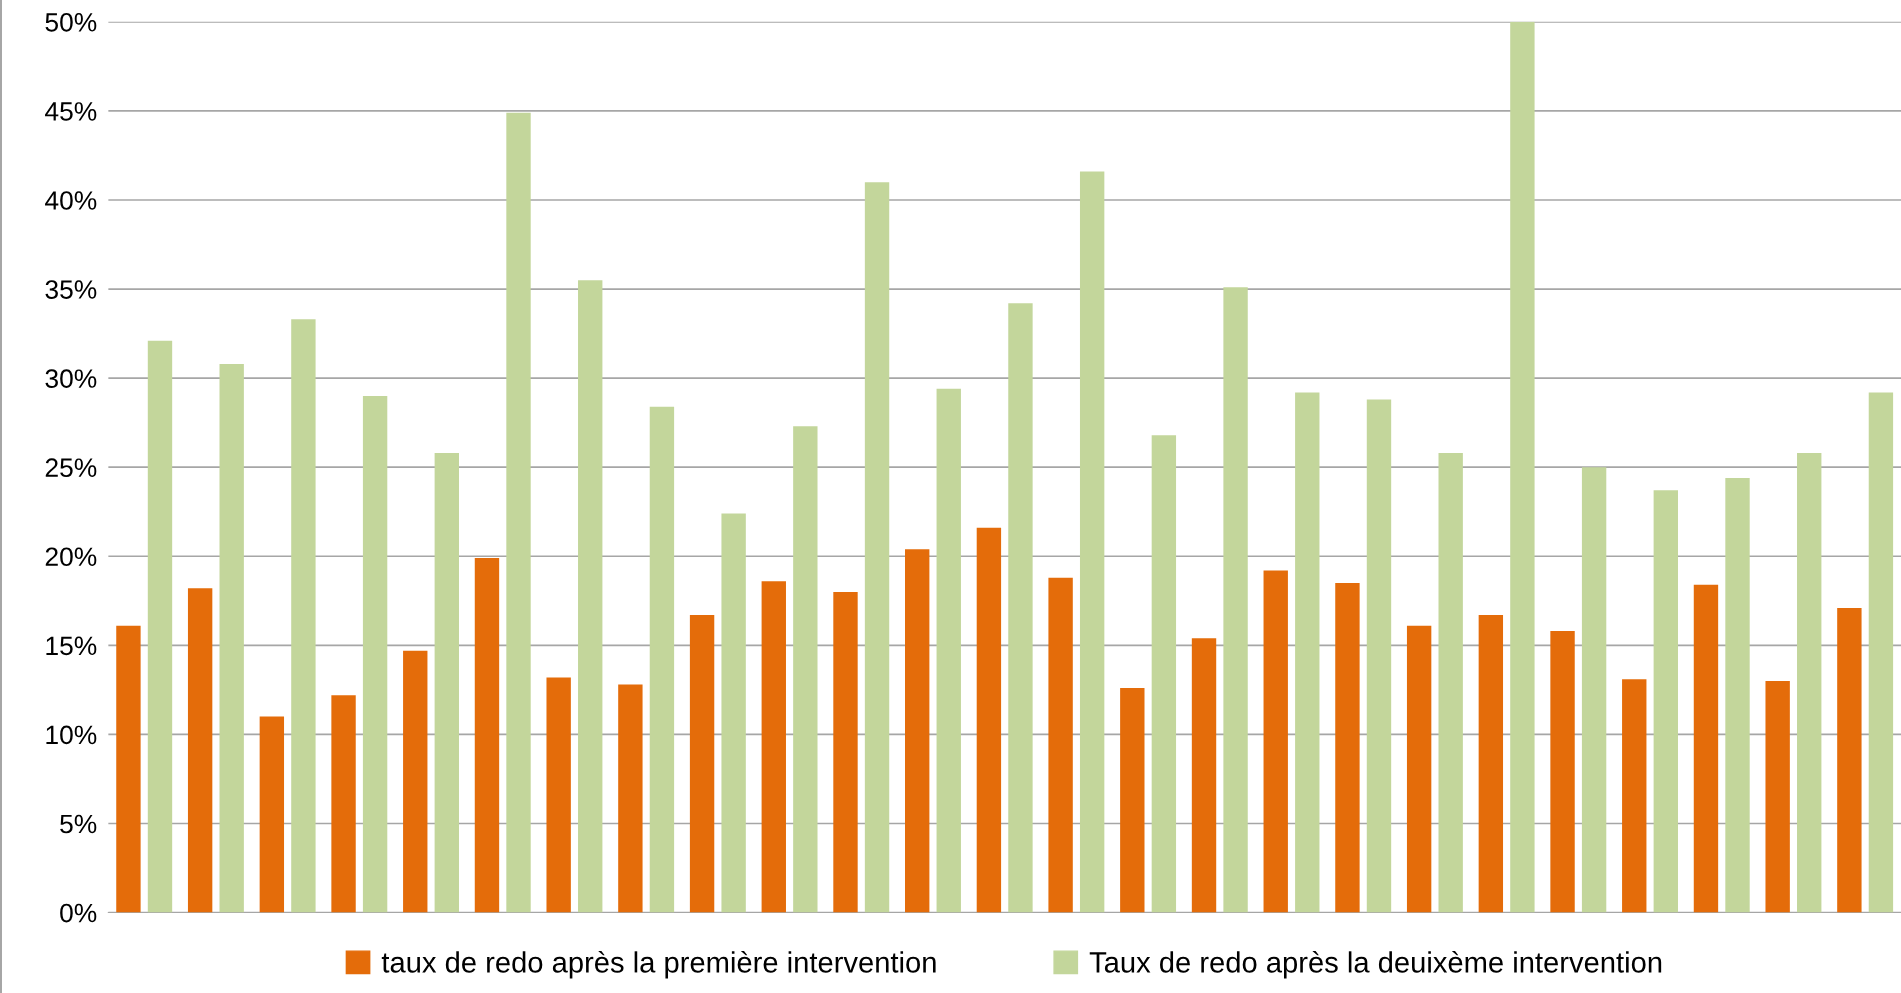 Image resolution: width=1901 pixels, height=993 pixels. What do you see at coordinates (1375, 964) in the screenshot?
I see `legend-label: Taux de redo après la deuixème intervention` at bounding box center [1375, 964].